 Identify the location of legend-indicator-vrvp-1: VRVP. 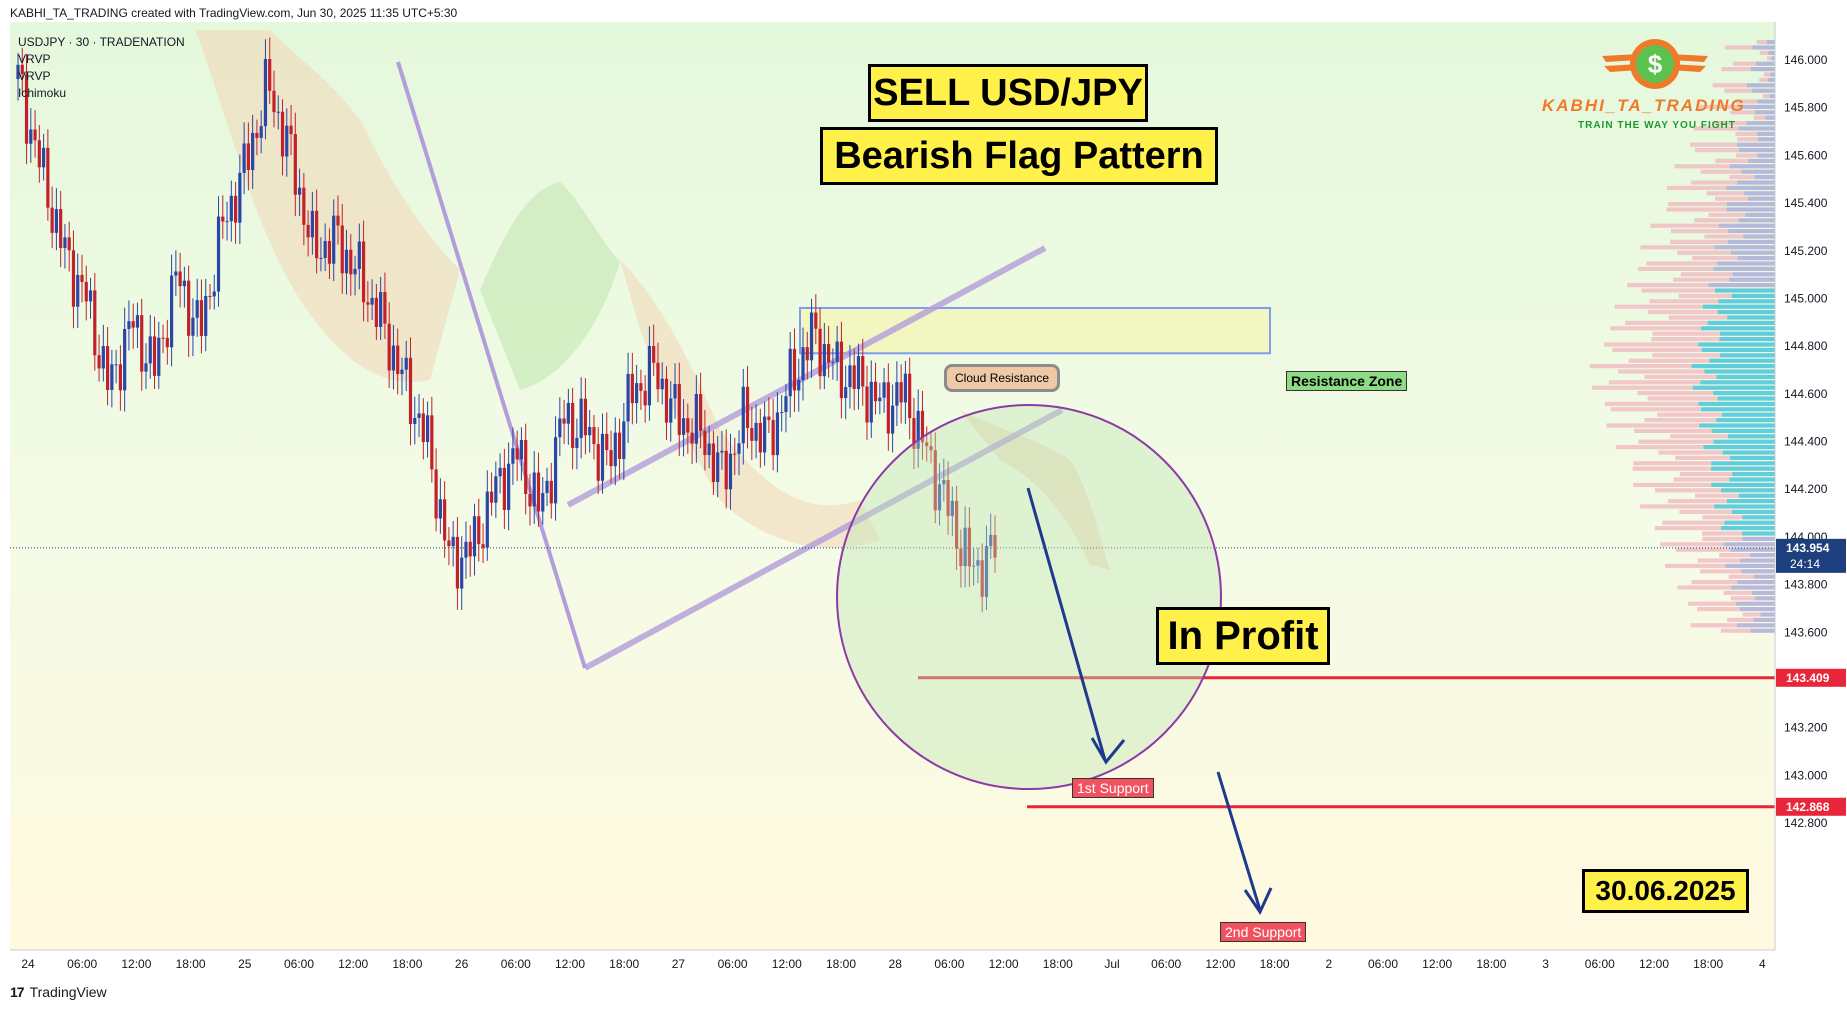
(34, 59).